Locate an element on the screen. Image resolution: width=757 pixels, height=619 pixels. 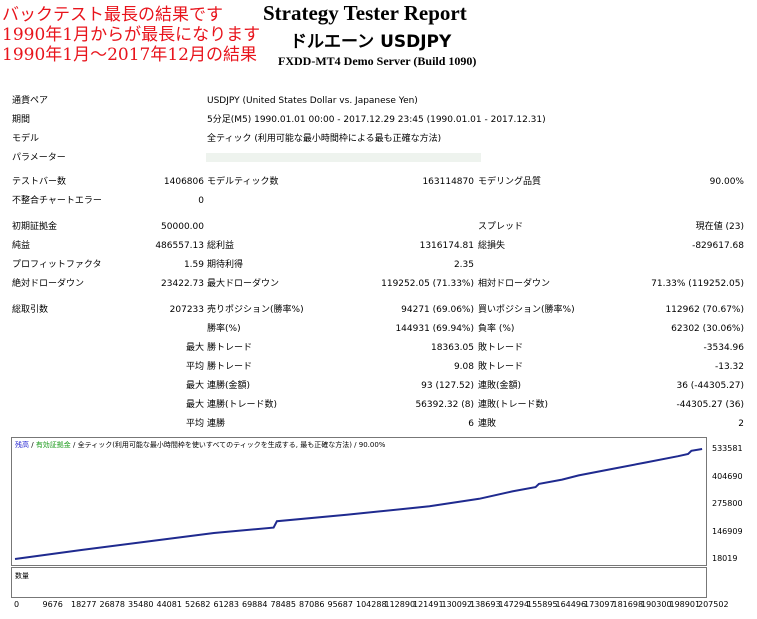
x-tick-label: 164496 is located at coordinates (571, 604).